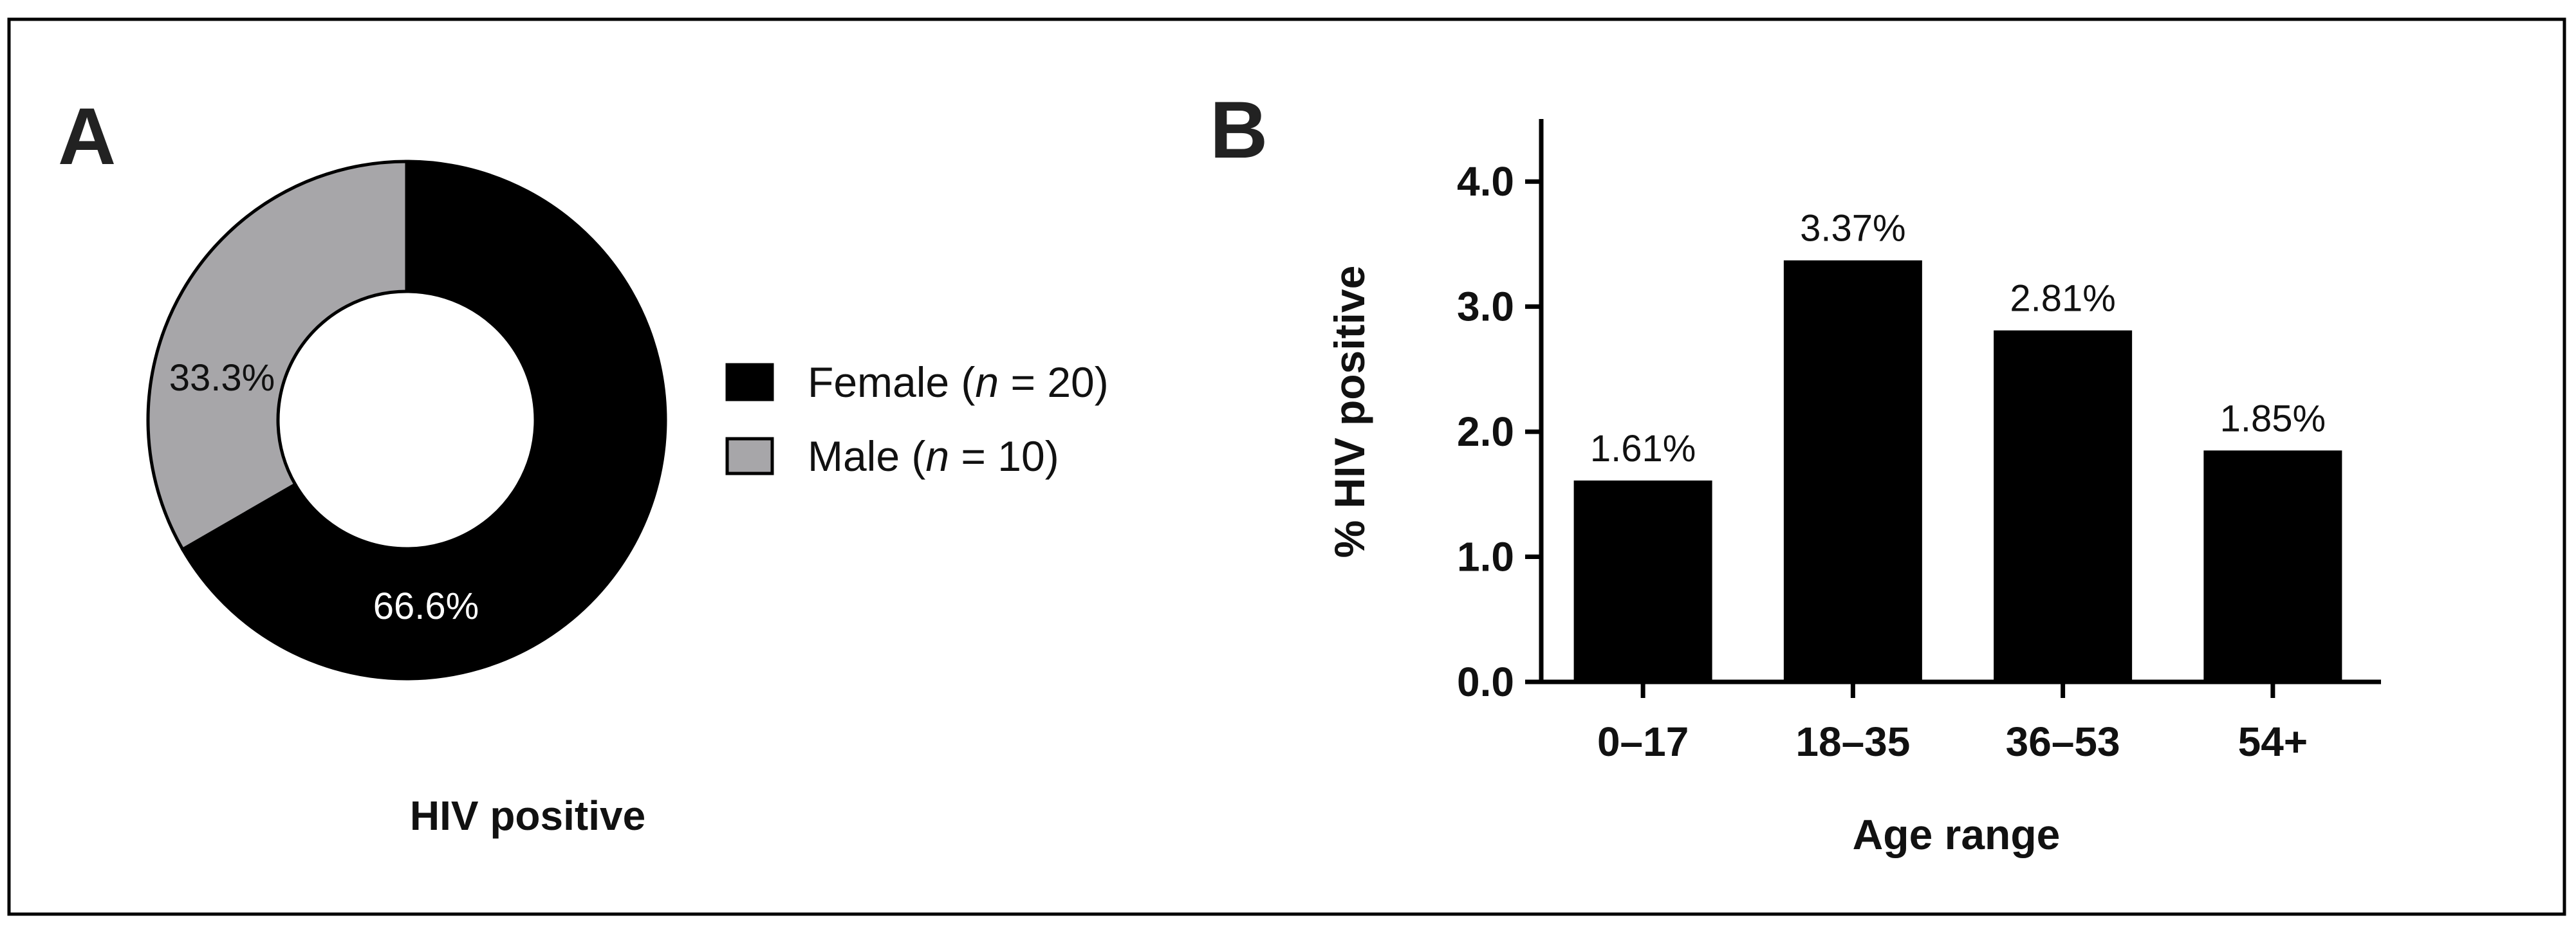 The height and width of the screenshot is (936, 2576). Describe the element at coordinates (1485, 307) in the screenshot. I see `y-tick-label: 3.0` at that location.